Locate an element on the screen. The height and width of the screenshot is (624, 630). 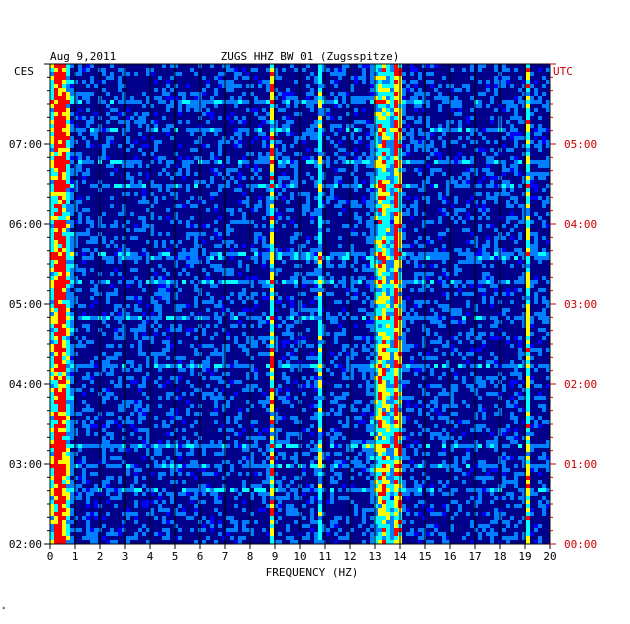
left-time-label: 02:00 is located at coordinates (25, 544).